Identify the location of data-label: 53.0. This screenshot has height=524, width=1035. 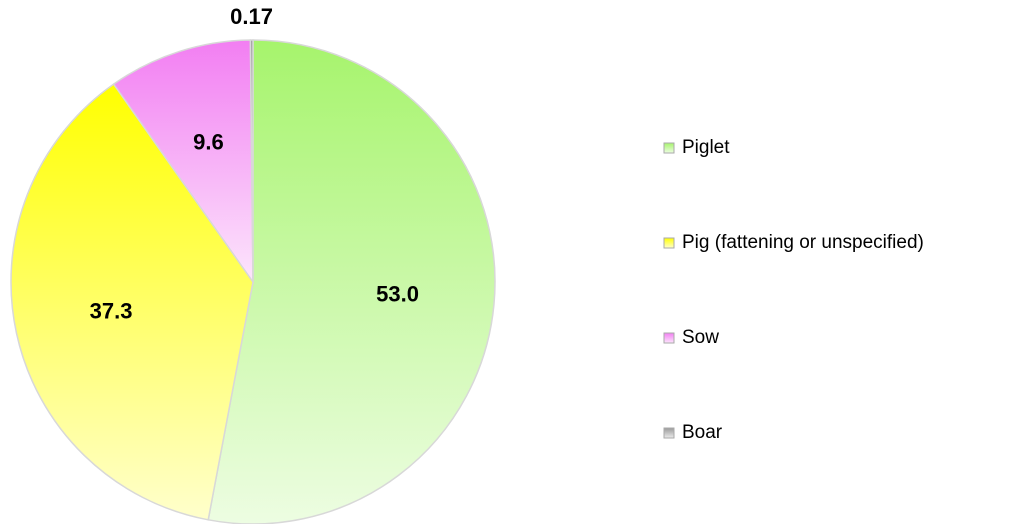
(397, 293).